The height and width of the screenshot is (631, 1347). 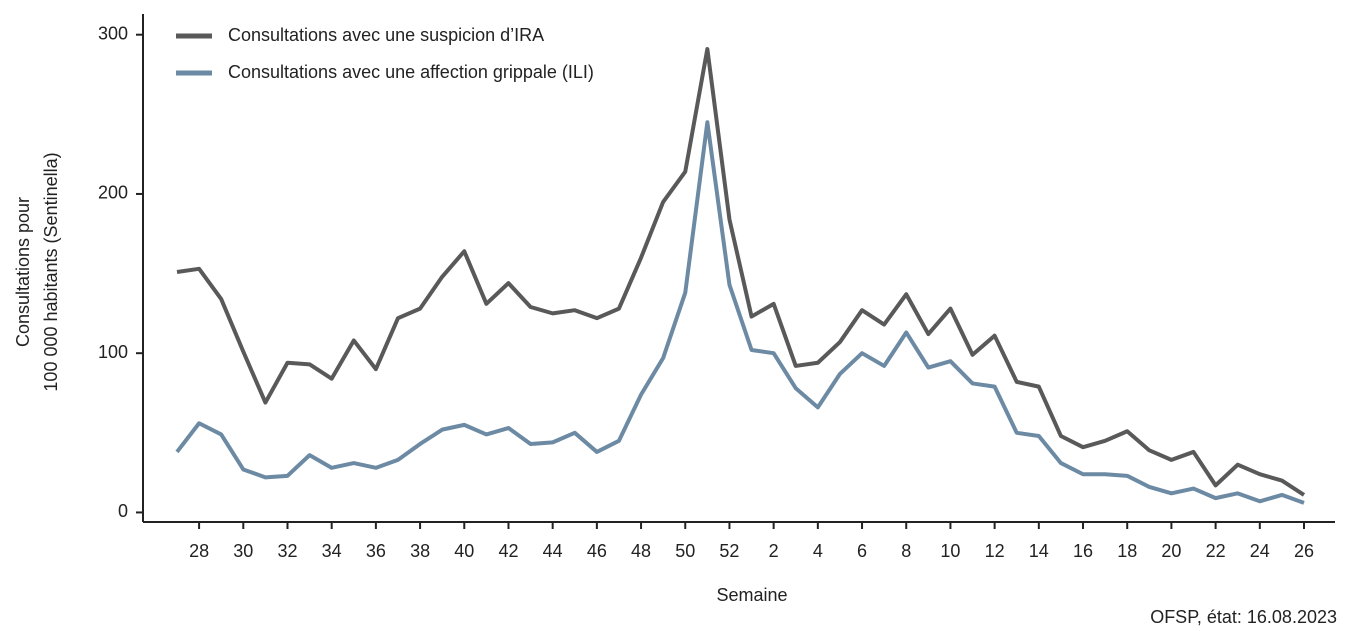 I want to click on y-tick-label: 200, so click(x=113, y=193).